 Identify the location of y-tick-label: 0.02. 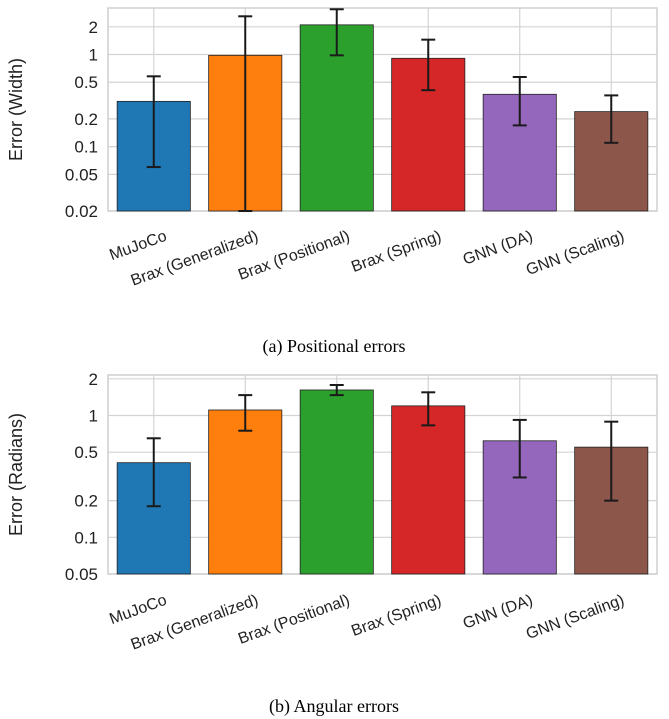
(81, 211).